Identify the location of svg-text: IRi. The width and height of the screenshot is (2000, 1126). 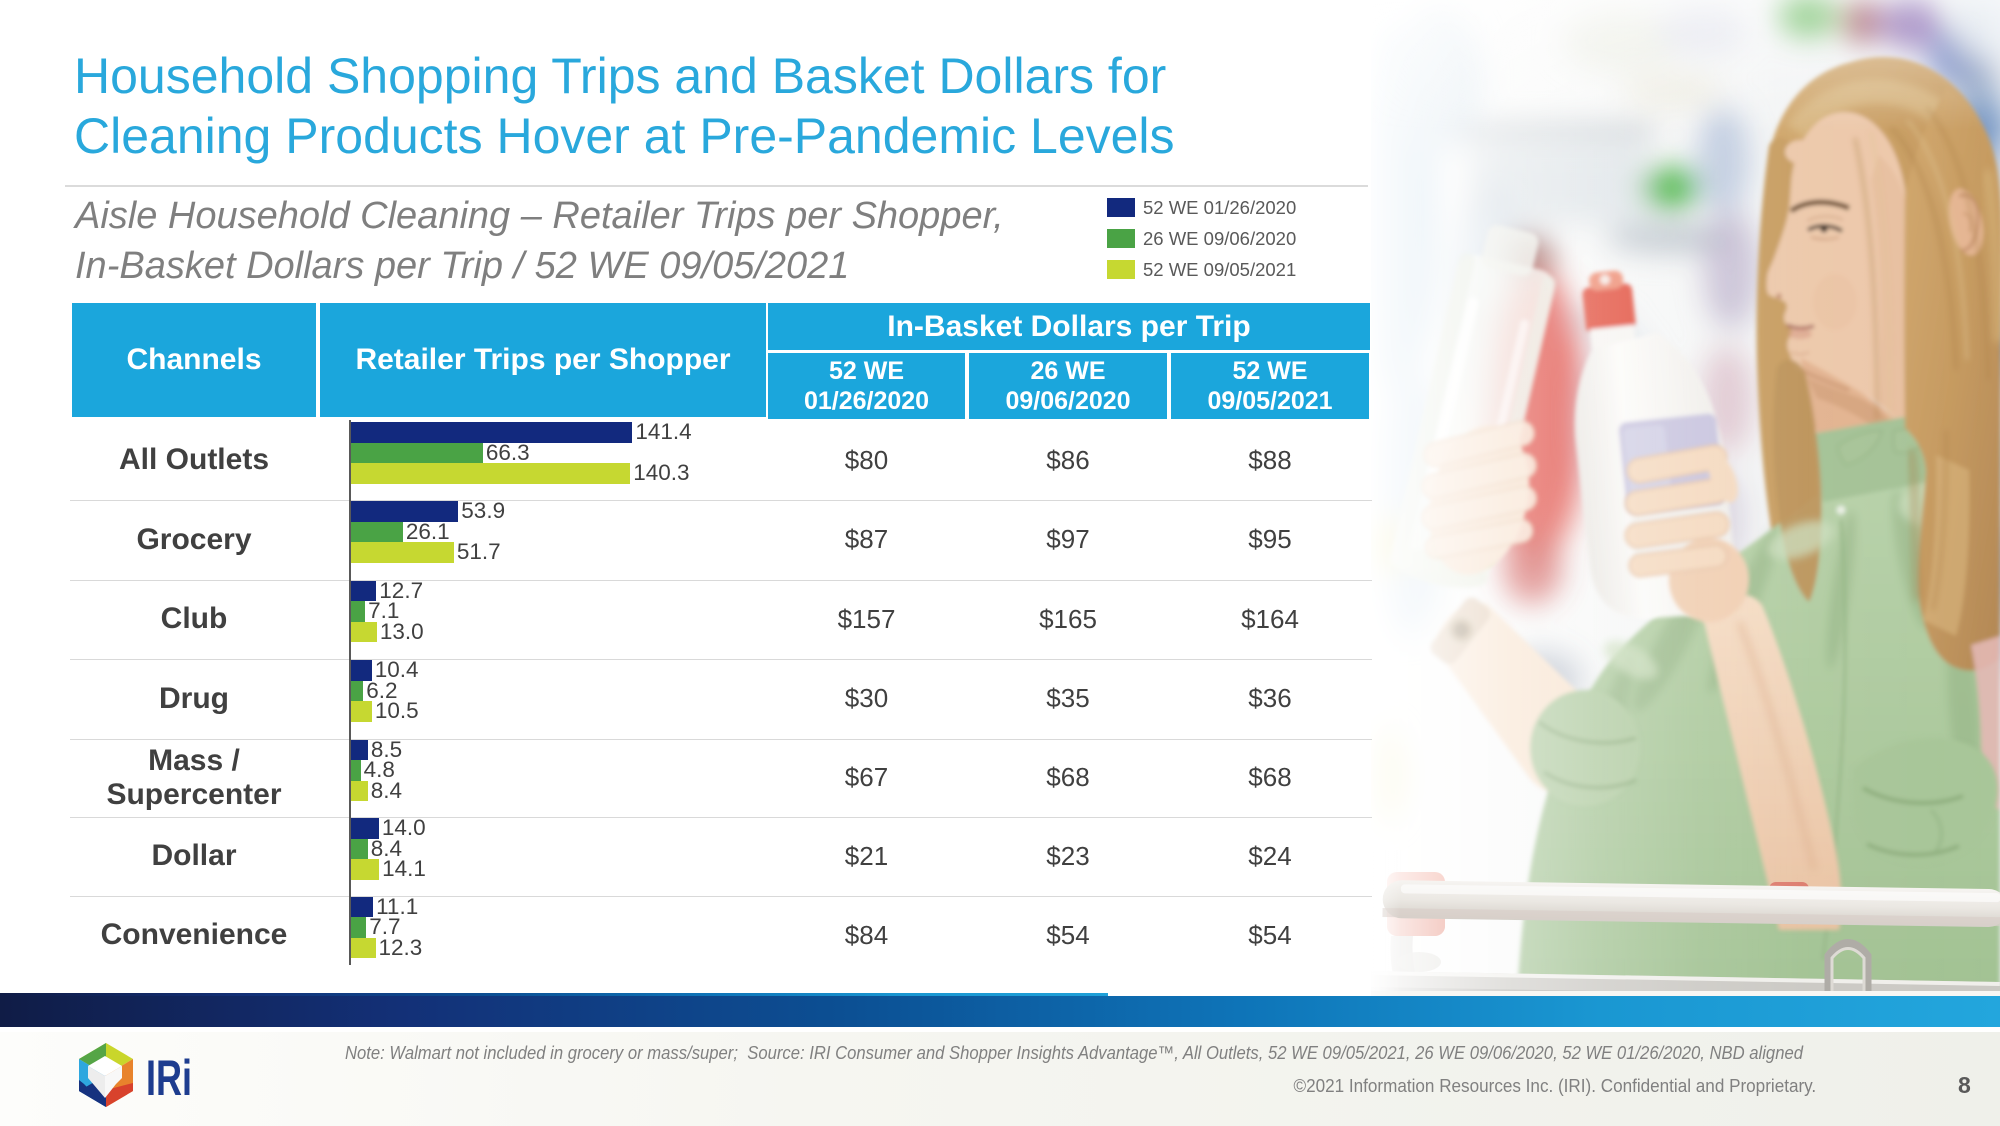
(169, 1078).